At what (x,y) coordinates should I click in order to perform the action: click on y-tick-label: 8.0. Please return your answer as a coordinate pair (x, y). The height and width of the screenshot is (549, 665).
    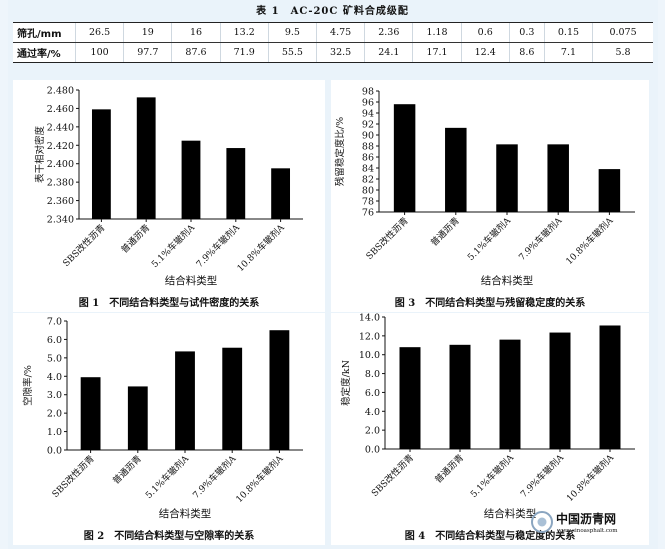
    Looking at the image, I should click on (372, 374).